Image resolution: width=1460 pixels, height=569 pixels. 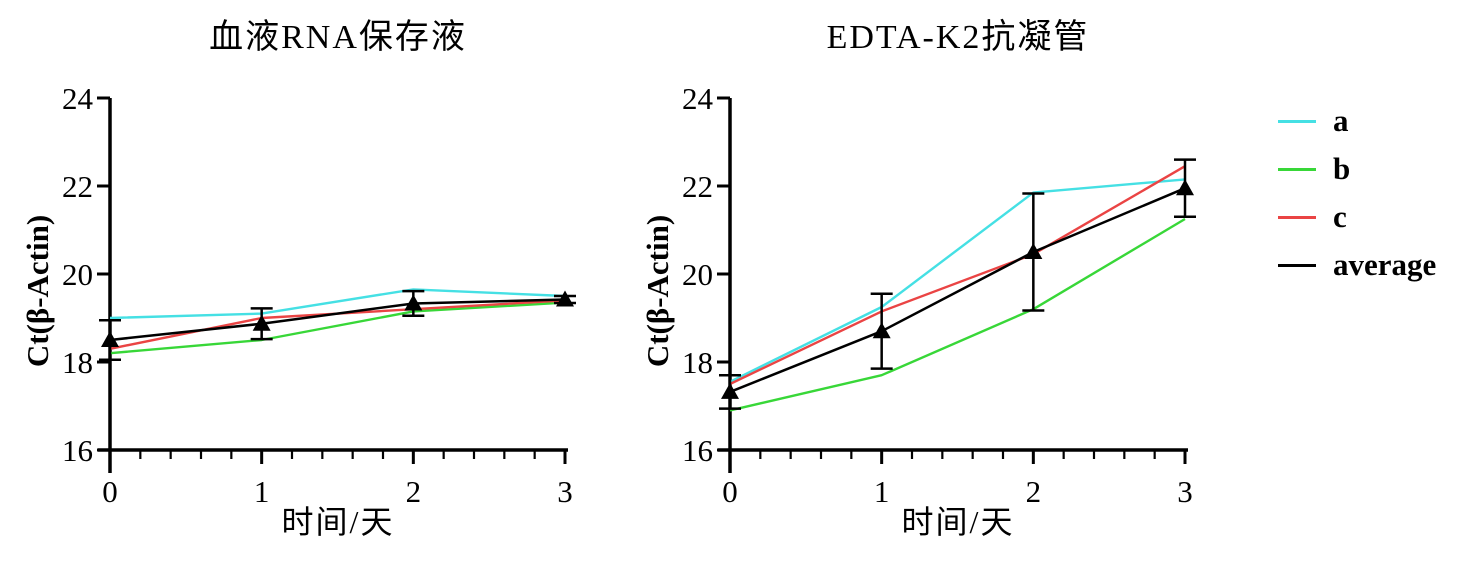 What do you see at coordinates (1297, 121) in the screenshot?
I see `a-color-swatch` at bounding box center [1297, 121].